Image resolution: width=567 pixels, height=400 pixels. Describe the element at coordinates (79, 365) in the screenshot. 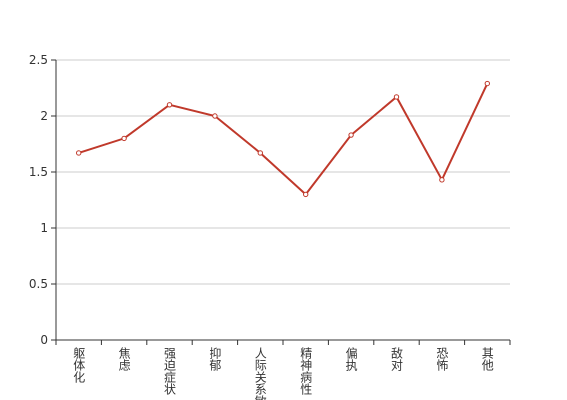

I see `x-tick-label: 躯体化` at that location.